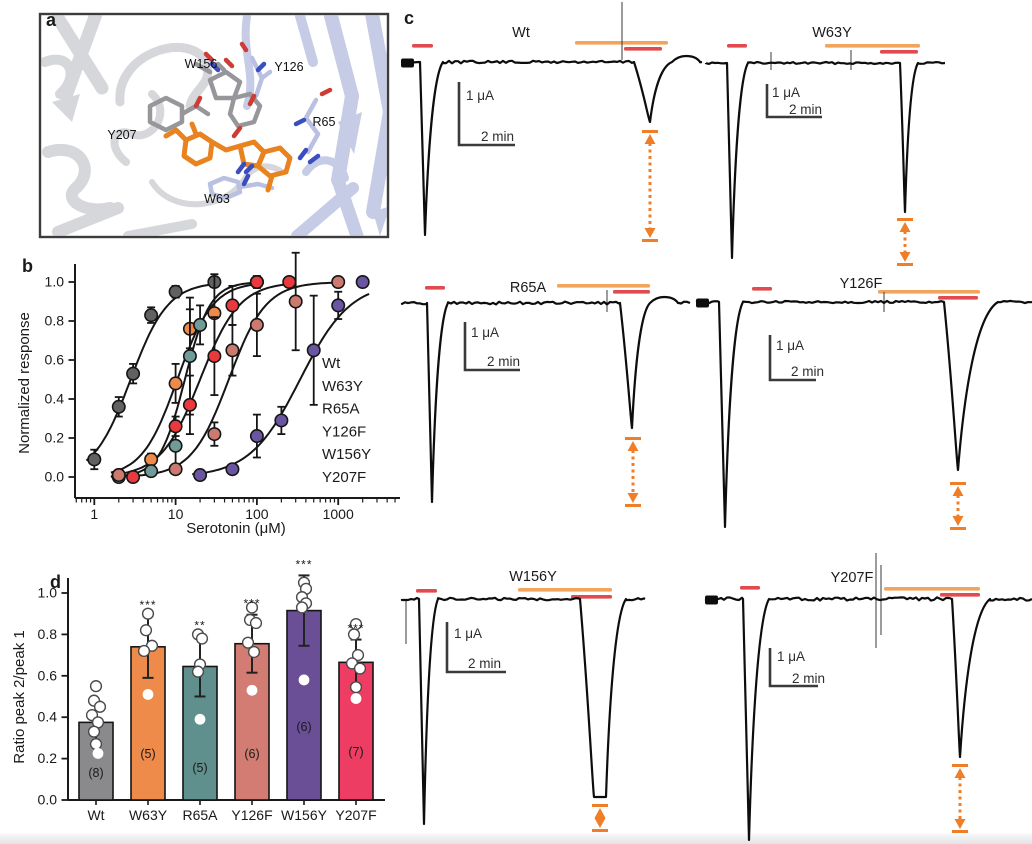  Describe the element at coordinates (236, 528) in the screenshot. I see `x-axis-title-serotonin: Serotonin (μM)` at that location.